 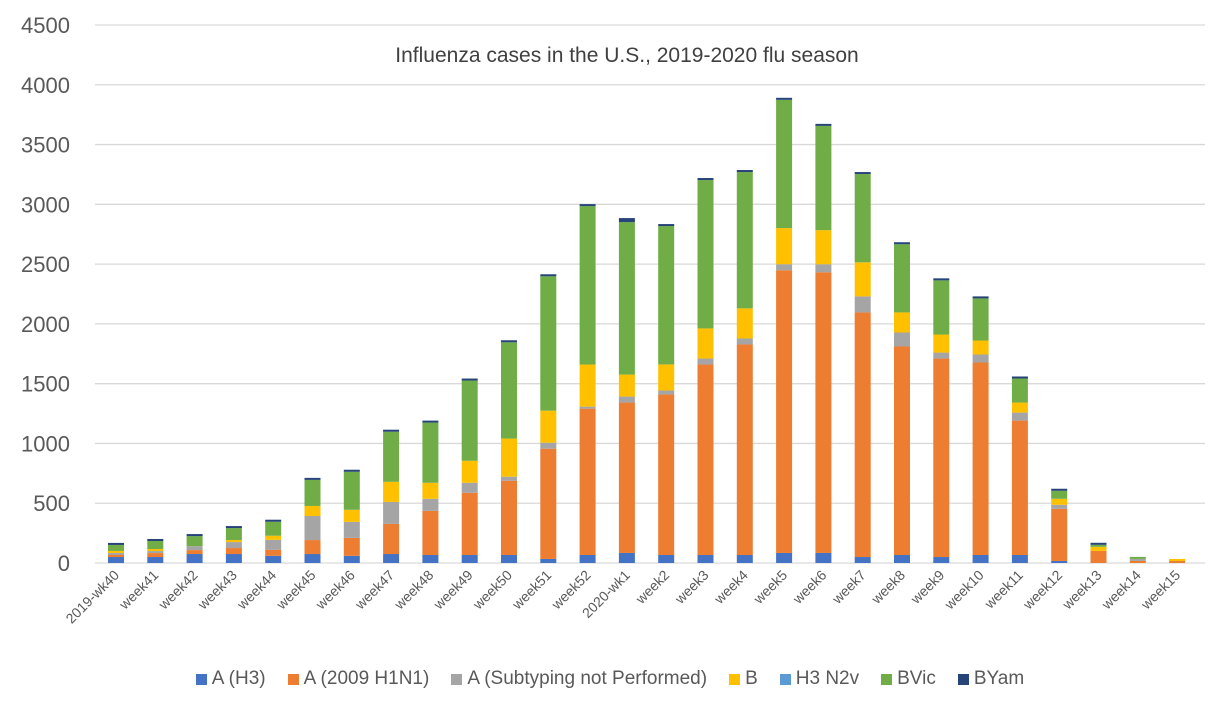 I want to click on bar-segment-bvic-week52, so click(x=587, y=285).